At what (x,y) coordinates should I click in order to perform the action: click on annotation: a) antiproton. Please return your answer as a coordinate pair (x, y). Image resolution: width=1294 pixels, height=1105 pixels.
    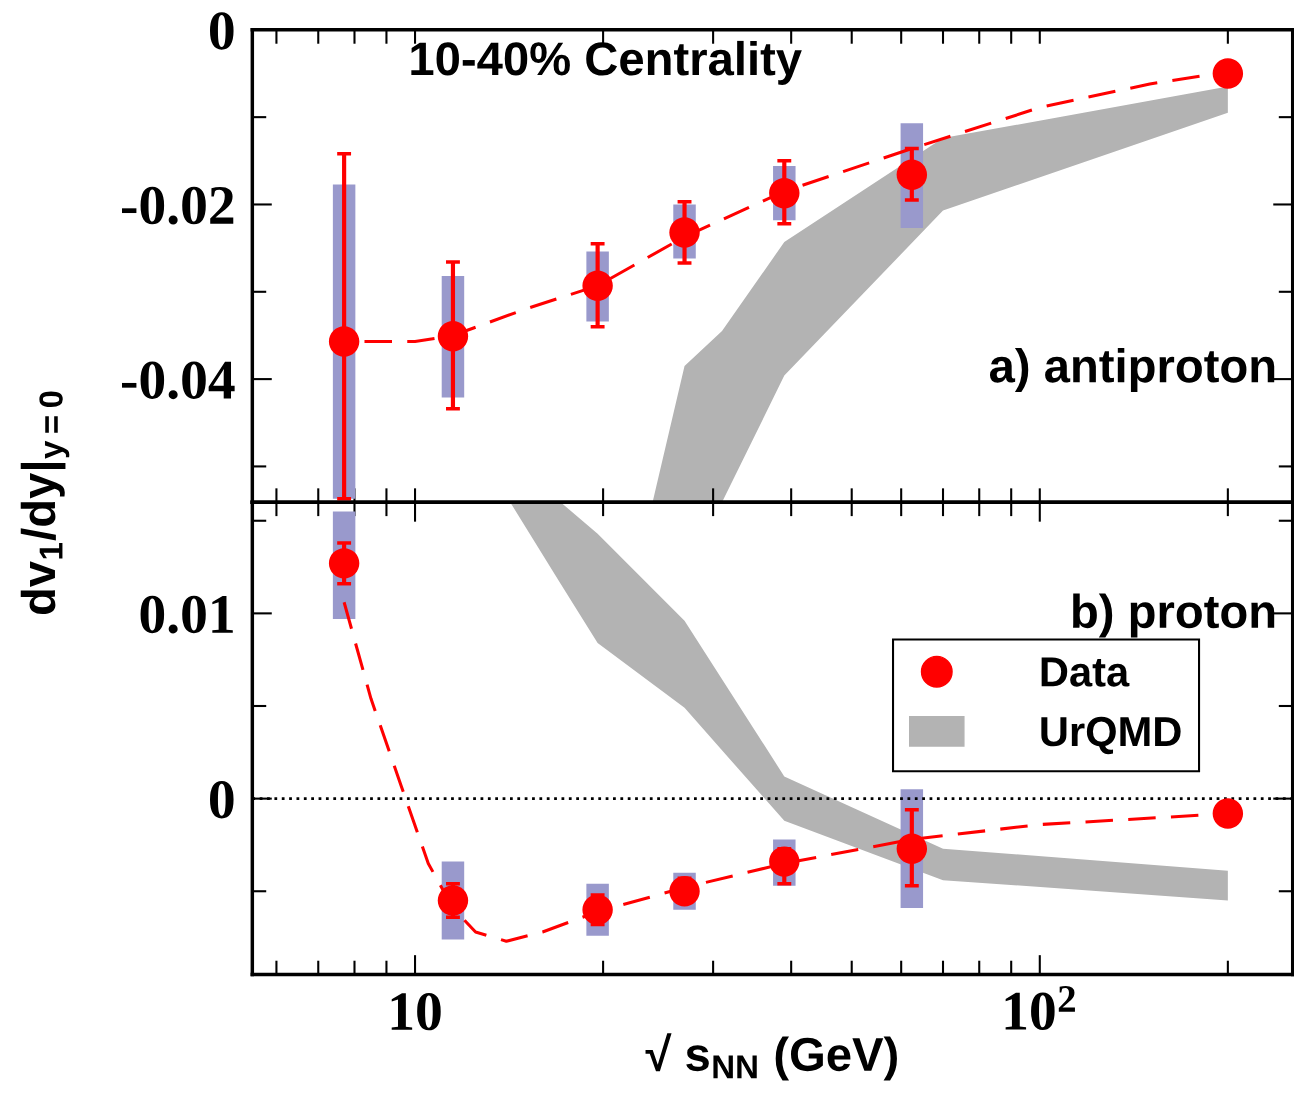
    Looking at the image, I should click on (1132, 369).